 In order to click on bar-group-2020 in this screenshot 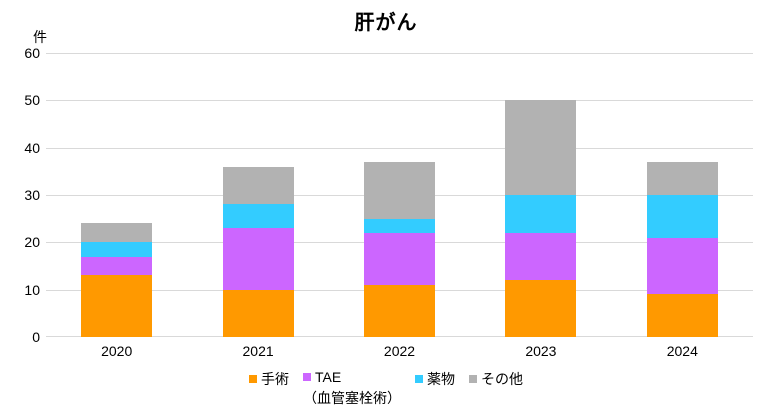, I will do `click(117, 280)`.